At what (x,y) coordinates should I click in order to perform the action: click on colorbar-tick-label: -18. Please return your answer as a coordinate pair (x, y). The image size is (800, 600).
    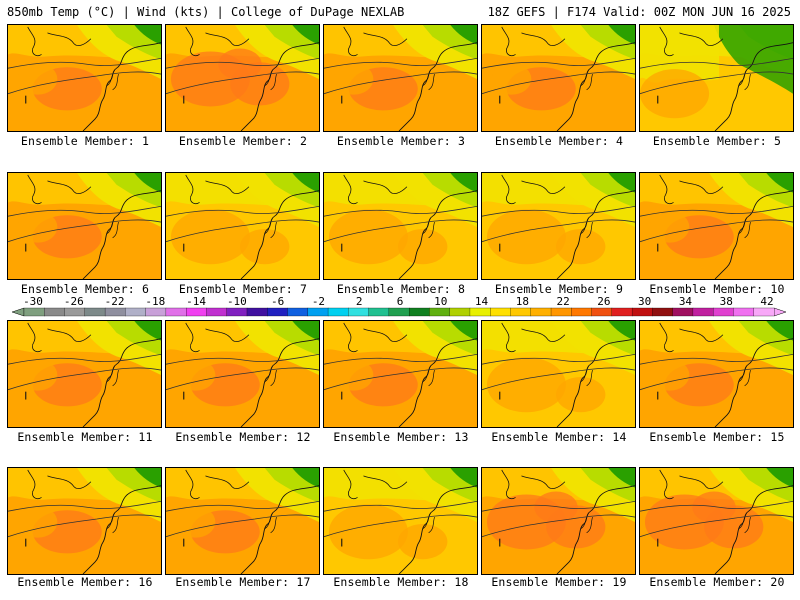
    Looking at the image, I should click on (155, 302).